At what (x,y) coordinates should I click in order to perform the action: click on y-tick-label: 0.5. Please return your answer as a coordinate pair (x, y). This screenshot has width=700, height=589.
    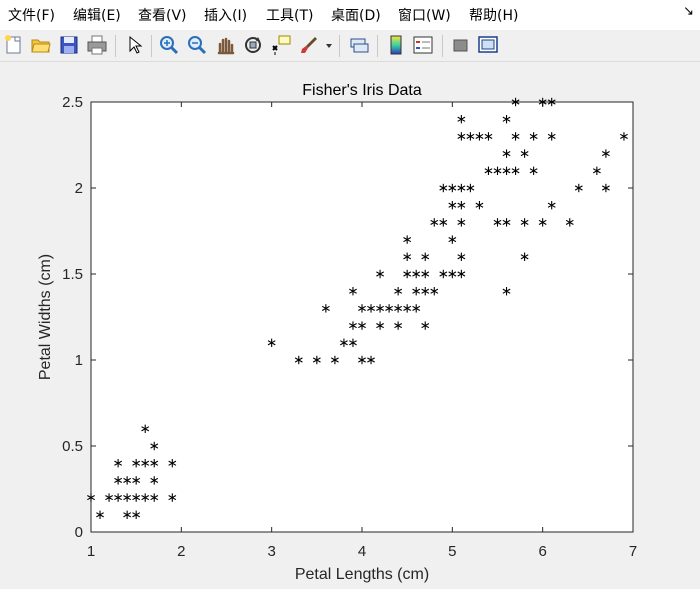
    Looking at the image, I should click on (72, 446).